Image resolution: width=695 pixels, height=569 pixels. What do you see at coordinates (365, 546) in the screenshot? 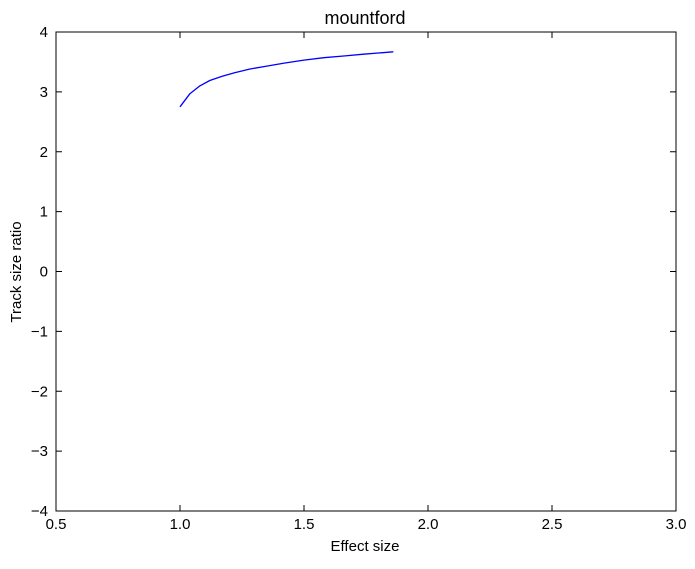
I see `x-axis-label: Effect size` at bounding box center [365, 546].